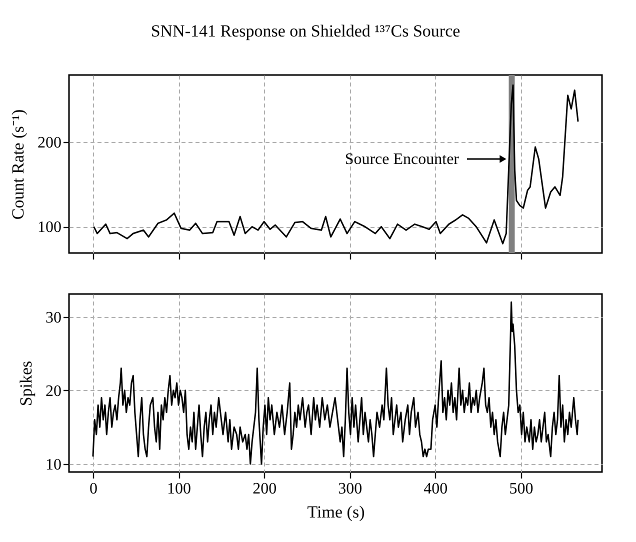  Describe the element at coordinates (54, 391) in the screenshot. I see `y-tick-label: 20` at that location.